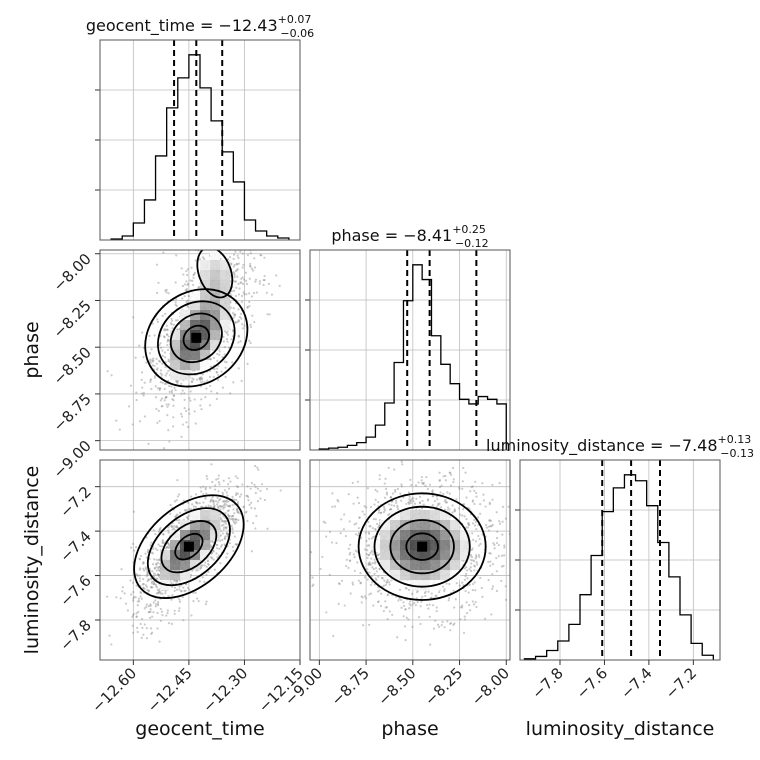 This screenshot has width=760, height=760. What do you see at coordinates (592, 683) in the screenshot?
I see `xtick-label-luminosity_distance-1: −7.6` at bounding box center [592, 683].